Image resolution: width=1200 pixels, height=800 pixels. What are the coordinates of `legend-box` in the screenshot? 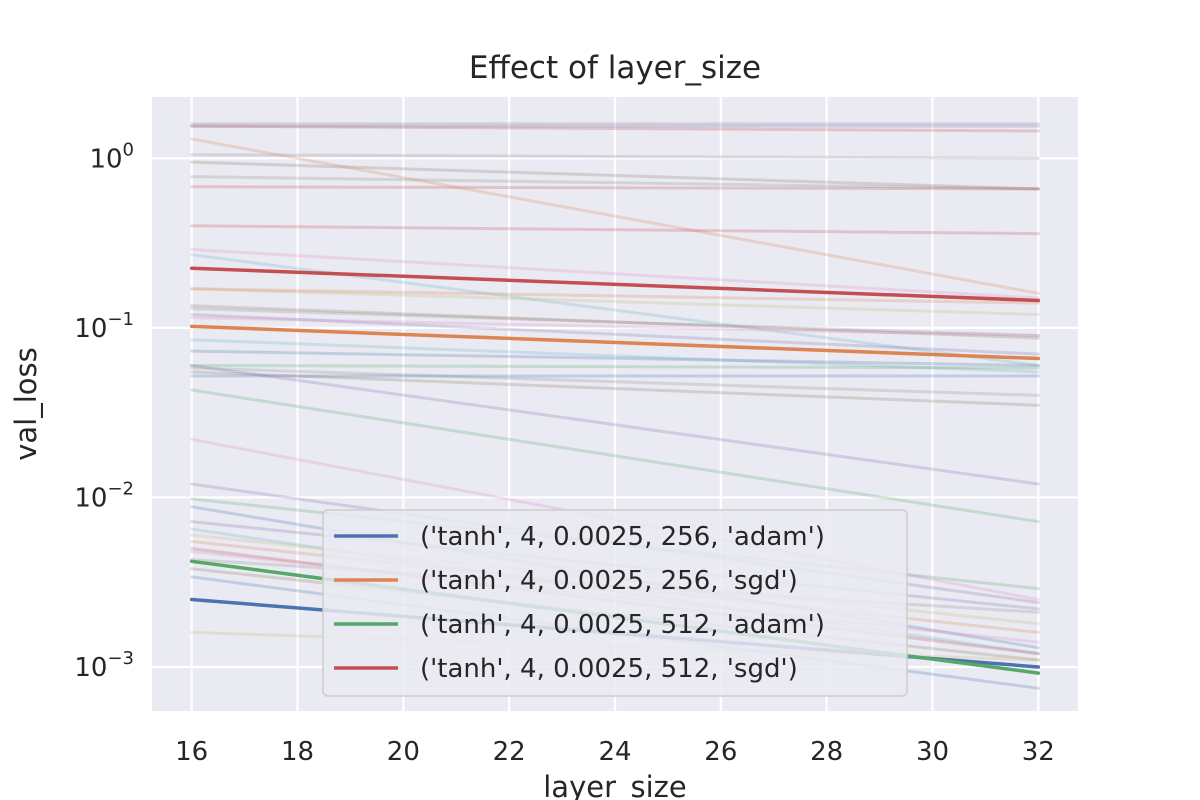 It's located at (615, 603).